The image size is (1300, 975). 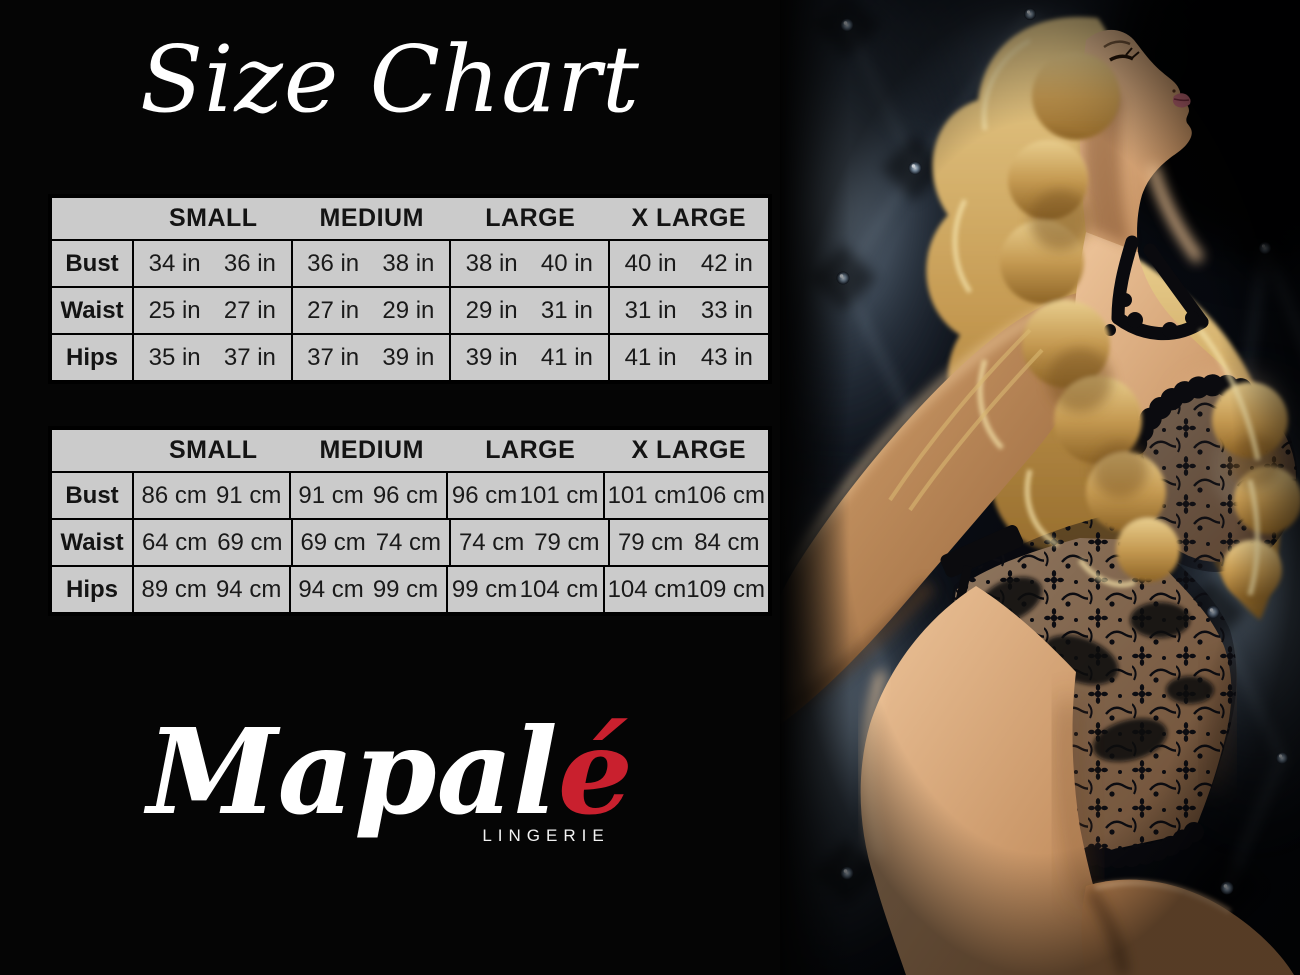 I want to click on measurement-cell: 91 cm 96 cm, so click(x=369, y=495).